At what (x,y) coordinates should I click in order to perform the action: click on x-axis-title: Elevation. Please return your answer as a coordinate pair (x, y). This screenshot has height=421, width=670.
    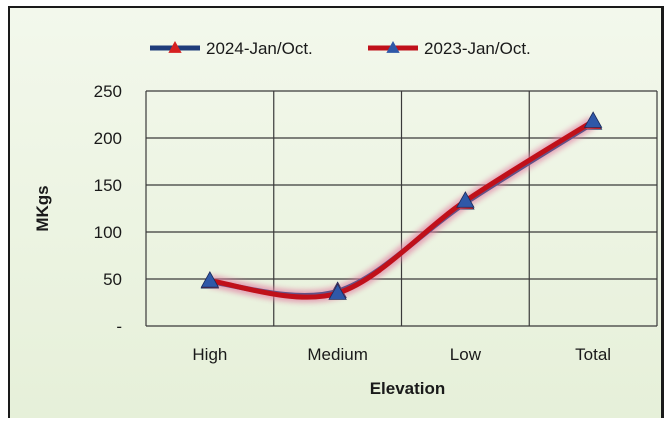
    Looking at the image, I should click on (408, 388).